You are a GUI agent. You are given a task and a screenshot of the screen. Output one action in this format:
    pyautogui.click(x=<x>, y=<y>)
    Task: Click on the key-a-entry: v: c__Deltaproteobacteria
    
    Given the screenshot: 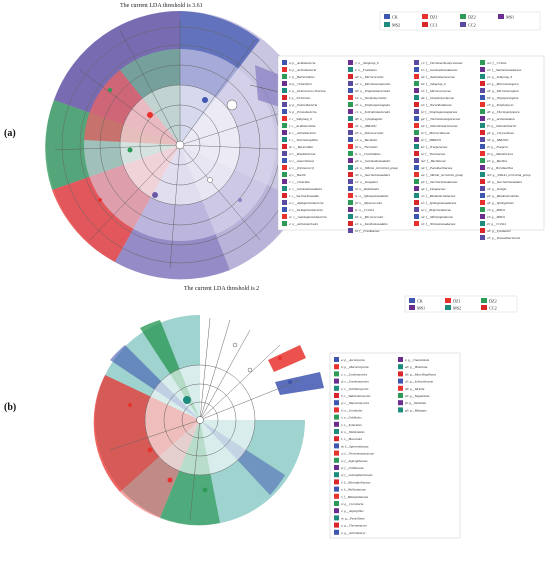 What is the action you would take?
    pyautogui.click(x=306, y=210)
    